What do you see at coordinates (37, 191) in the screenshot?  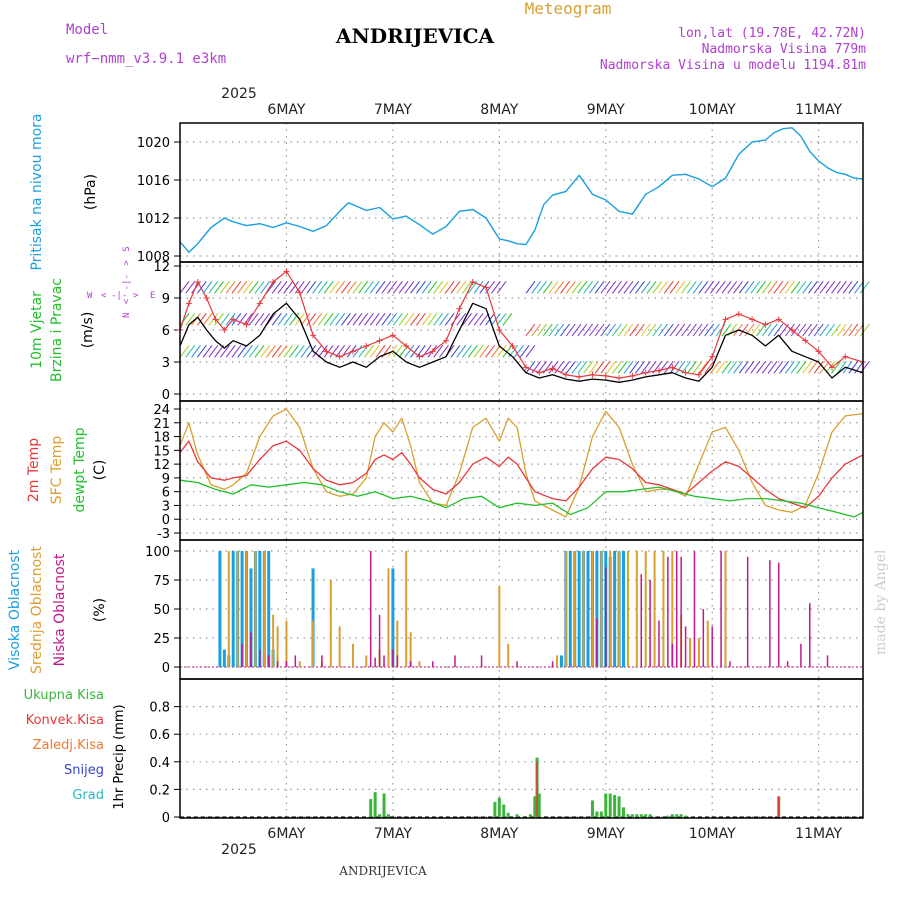 I see `pressure-label: Pritisak na nivou mora` at bounding box center [37, 191].